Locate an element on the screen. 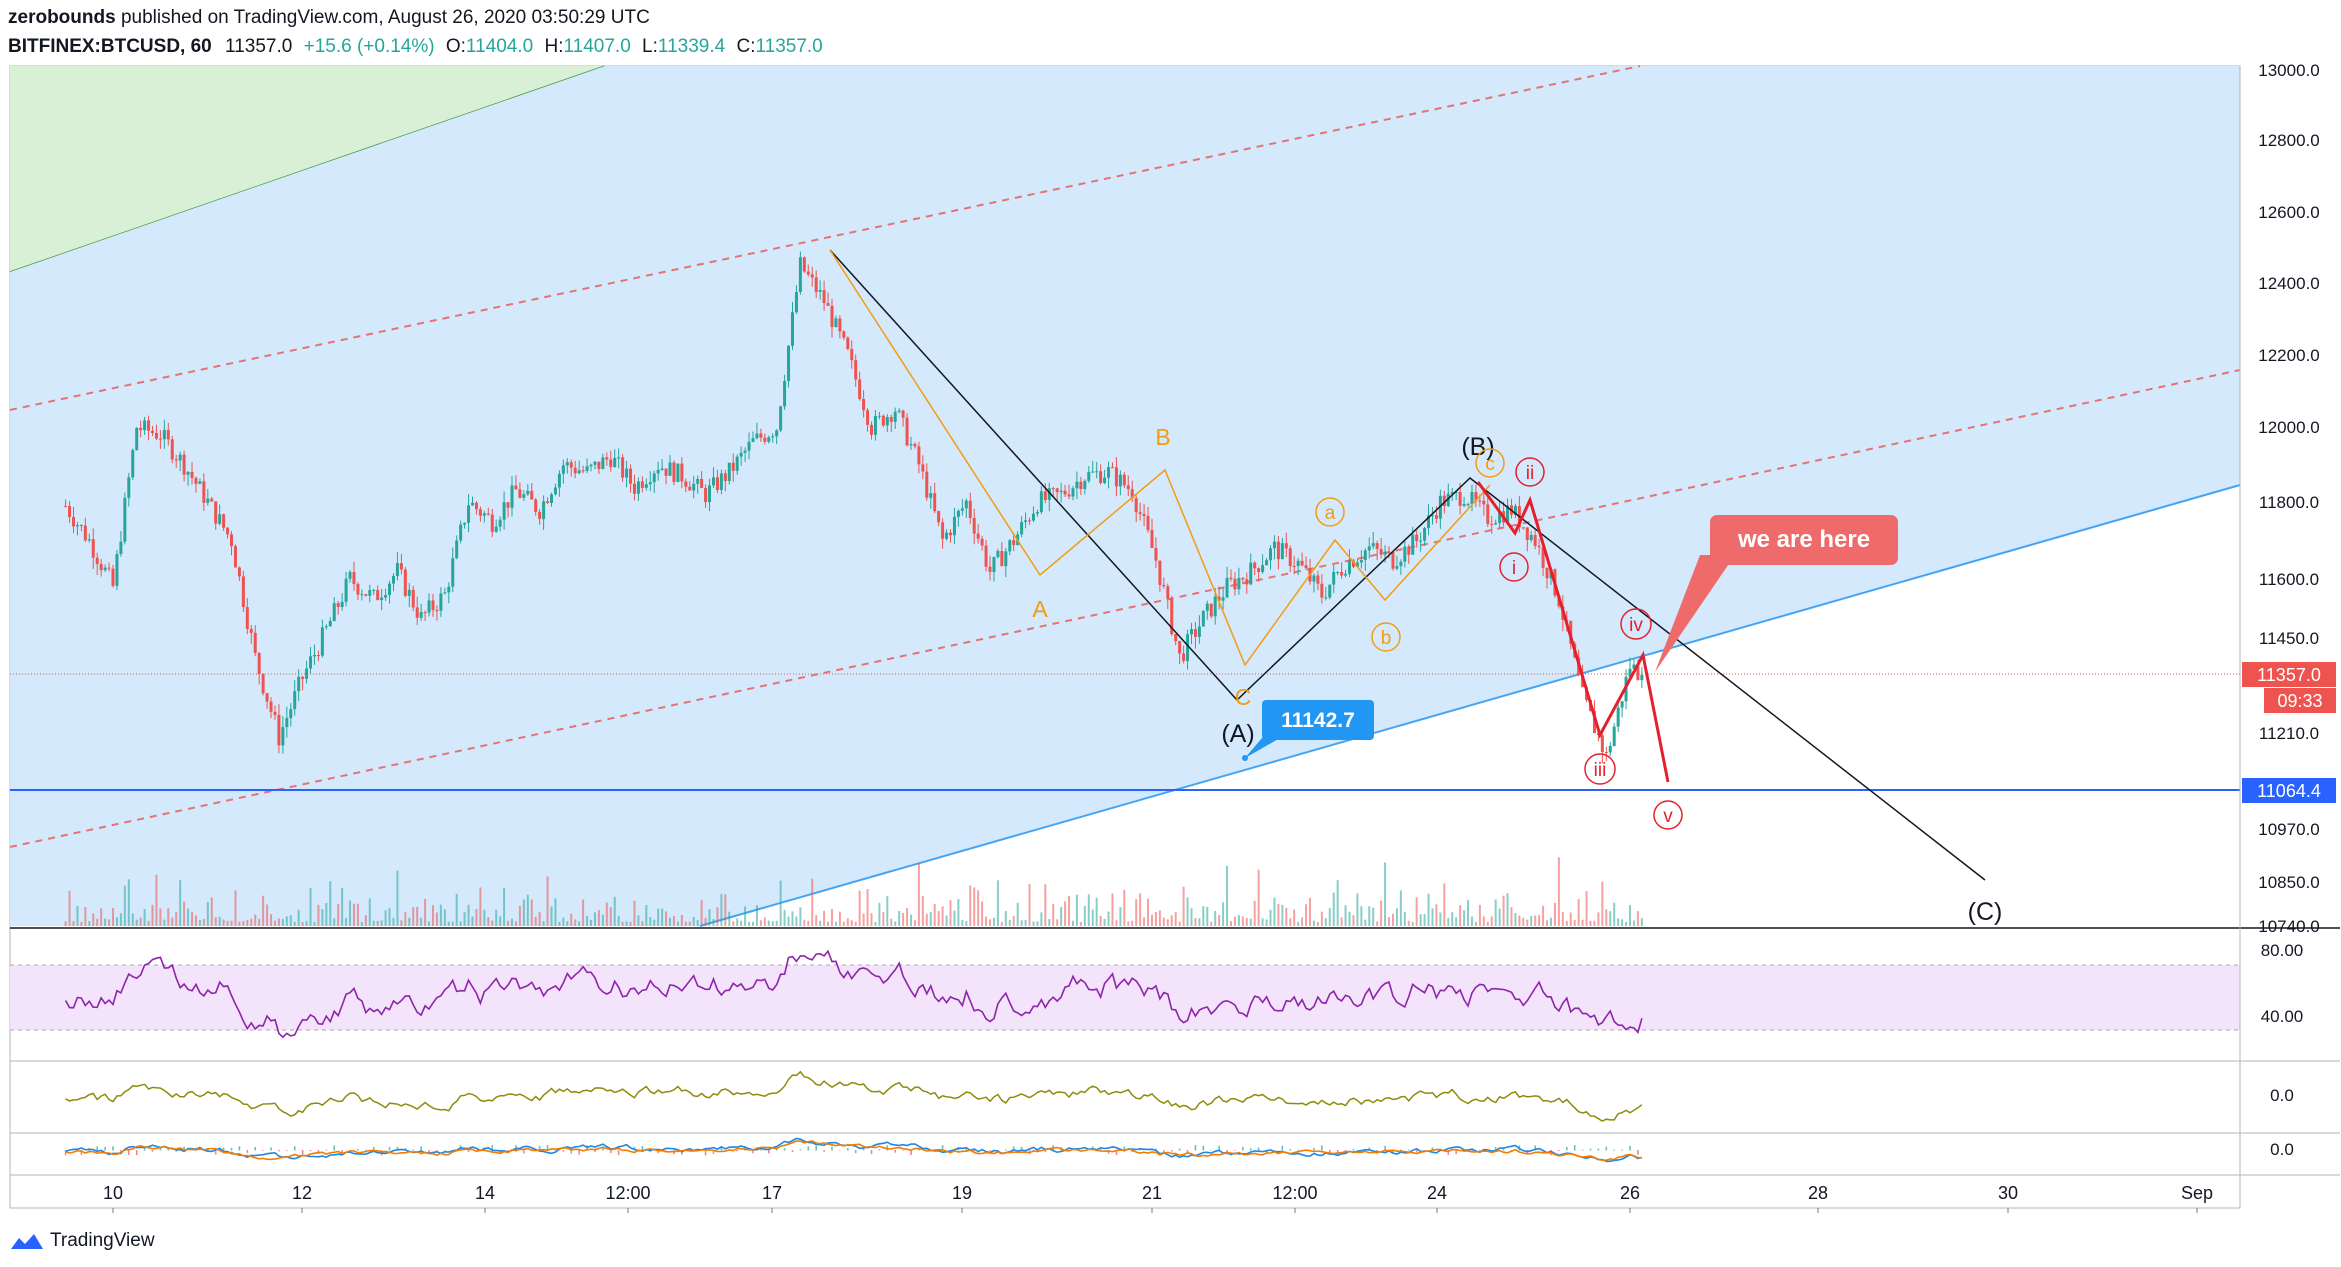 The width and height of the screenshot is (2341, 1267). callout-box is located at coordinates (1804, 540).